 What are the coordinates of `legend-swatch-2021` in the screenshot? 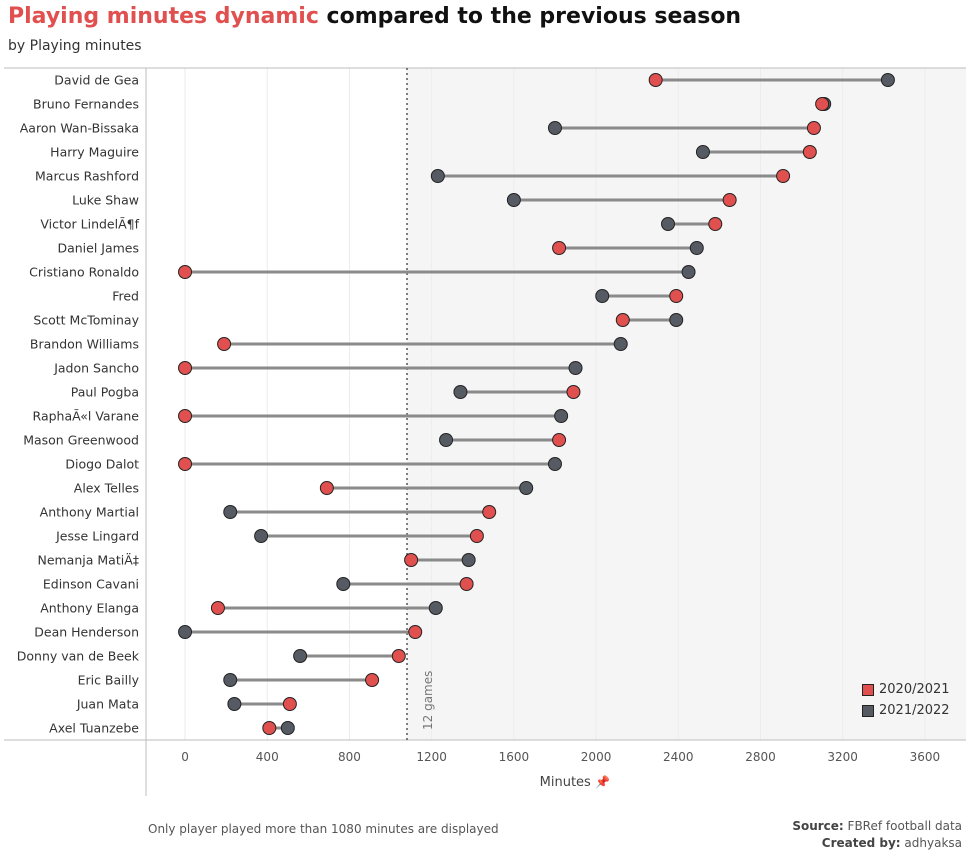 It's located at (868, 710).